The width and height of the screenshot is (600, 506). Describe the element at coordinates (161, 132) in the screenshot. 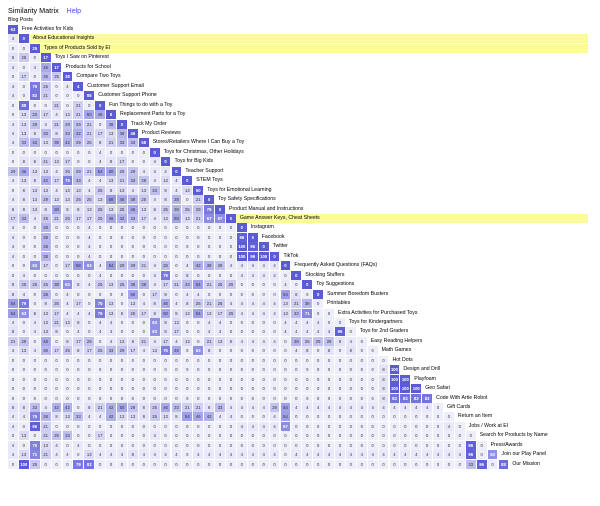

I see `blog-post-label: Product Reviews` at that location.